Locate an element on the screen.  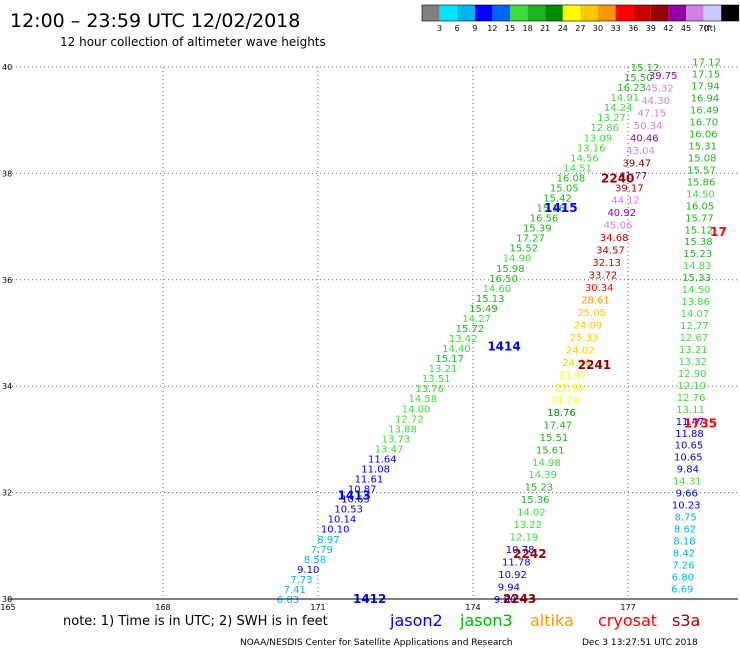
y-tick-label: 30 is located at coordinates (7, 599).